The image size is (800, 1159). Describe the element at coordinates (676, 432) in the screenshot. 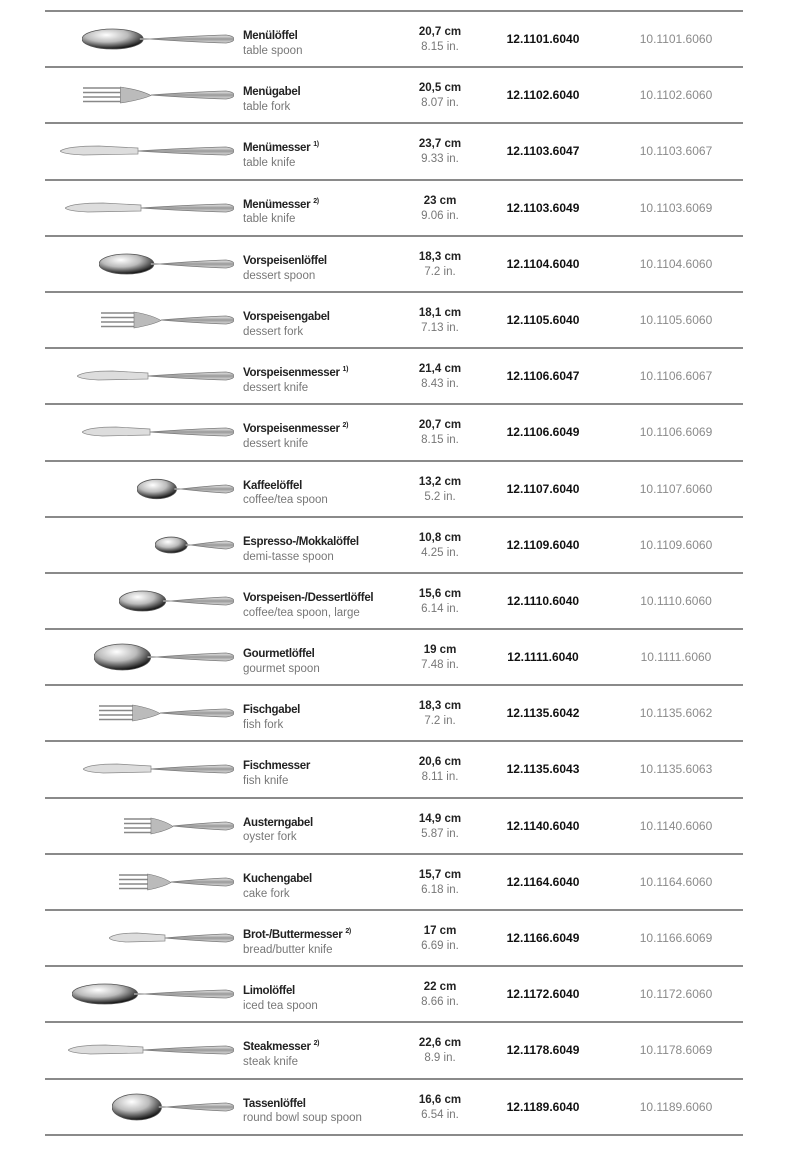

I see `article-number-secondary: 10.1106.6069` at that location.